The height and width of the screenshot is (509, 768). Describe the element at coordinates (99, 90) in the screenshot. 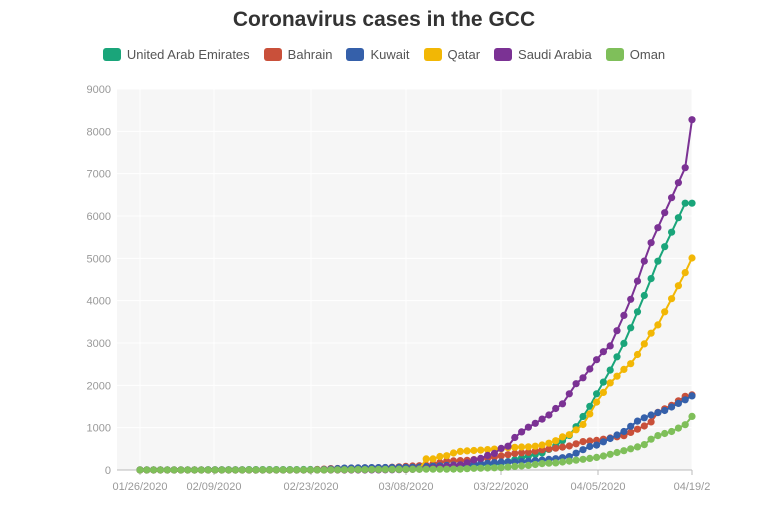

I see `y-tick-label: 9000` at that location.